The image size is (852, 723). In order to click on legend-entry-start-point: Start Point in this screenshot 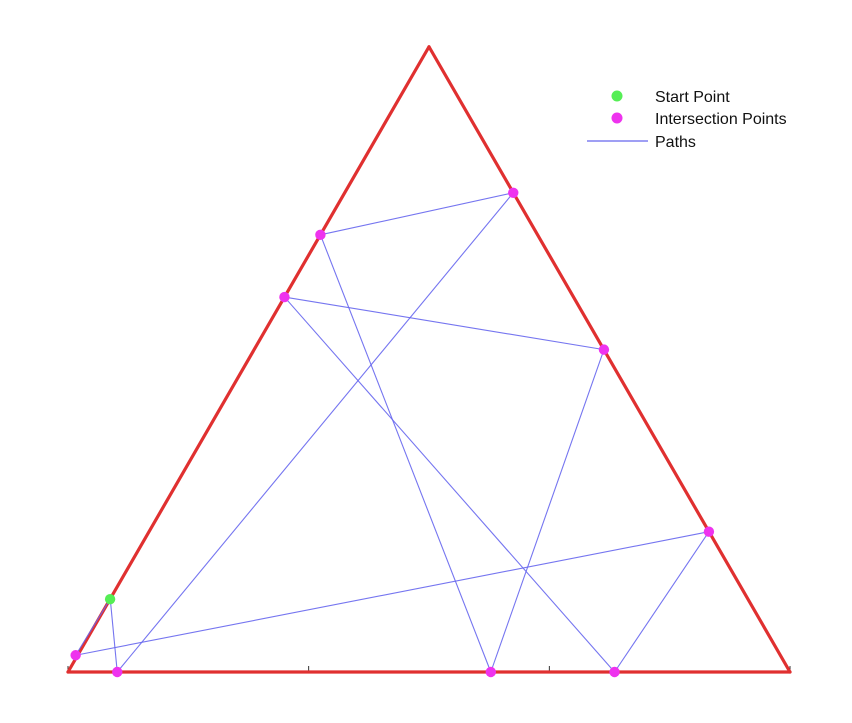, I will do `click(670, 97)`.